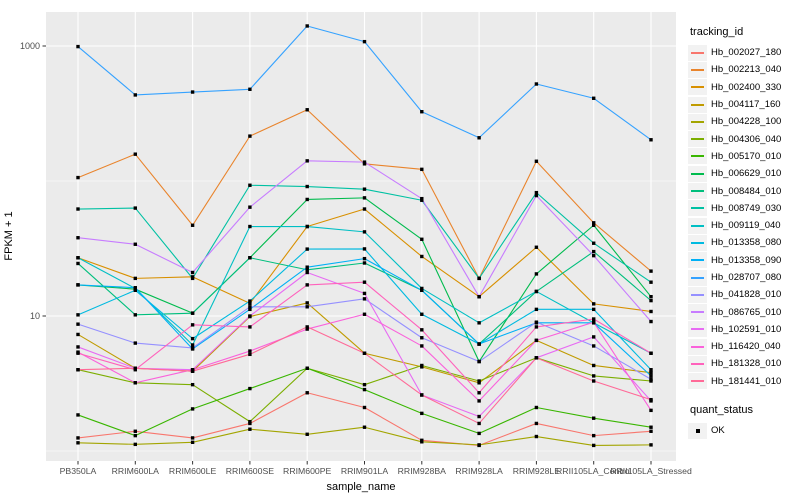 The height and width of the screenshot is (500, 800). What do you see at coordinates (743, 87) in the screenshot?
I see `legend-entry-Hb_002400_330: Hb_002400_330` at bounding box center [743, 87].